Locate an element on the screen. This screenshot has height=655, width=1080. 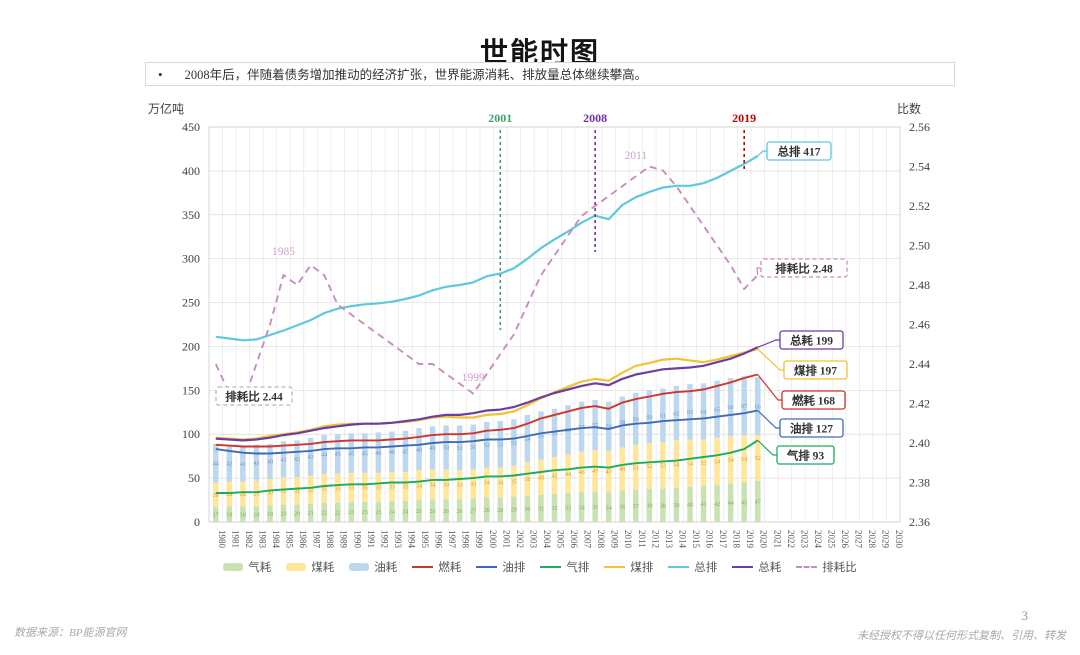
year-tick: 2015 is located at coordinates (696, 539).